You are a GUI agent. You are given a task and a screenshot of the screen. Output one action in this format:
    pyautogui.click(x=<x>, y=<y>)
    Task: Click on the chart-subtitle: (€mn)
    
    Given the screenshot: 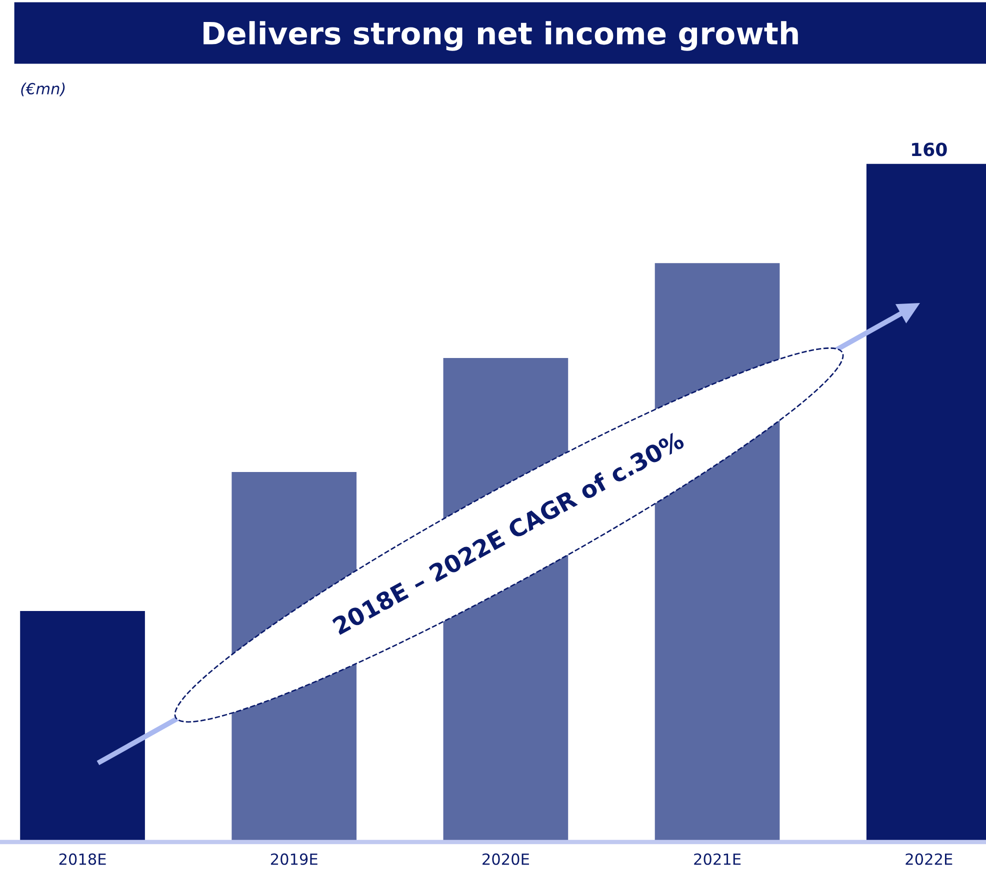 What is the action you would take?
    pyautogui.click(x=43, y=89)
    